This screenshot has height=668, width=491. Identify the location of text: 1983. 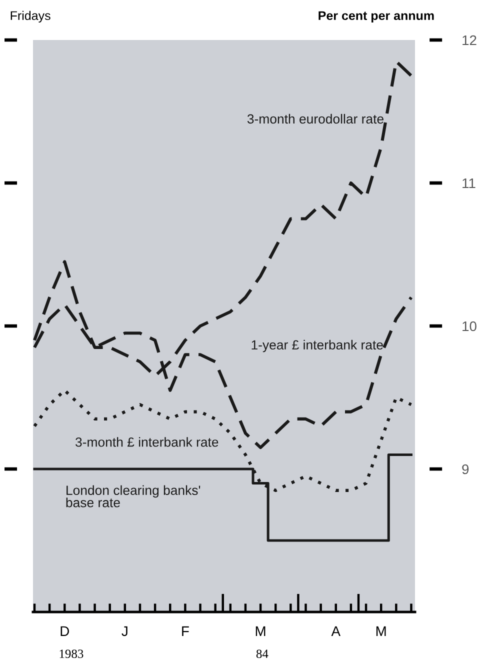
(72, 654).